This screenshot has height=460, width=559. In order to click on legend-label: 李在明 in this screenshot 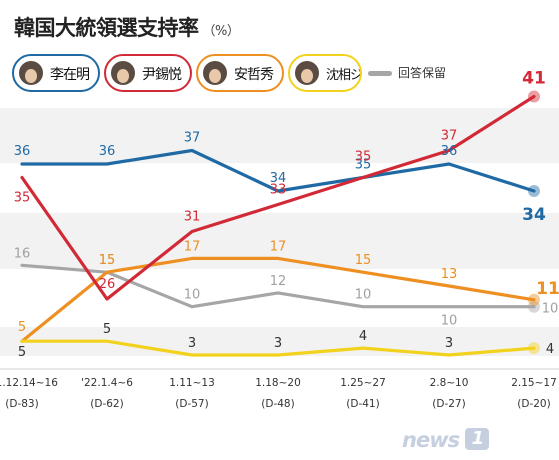, I will do `click(70, 75)`.